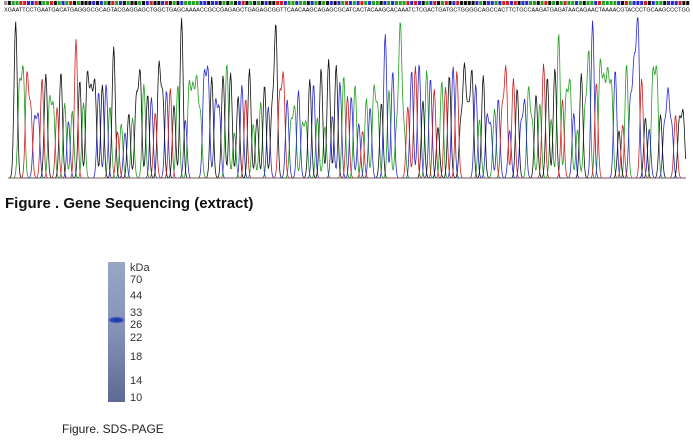 This screenshot has height=442, width=693. I want to click on gel-unit: kDa, so click(140, 268).